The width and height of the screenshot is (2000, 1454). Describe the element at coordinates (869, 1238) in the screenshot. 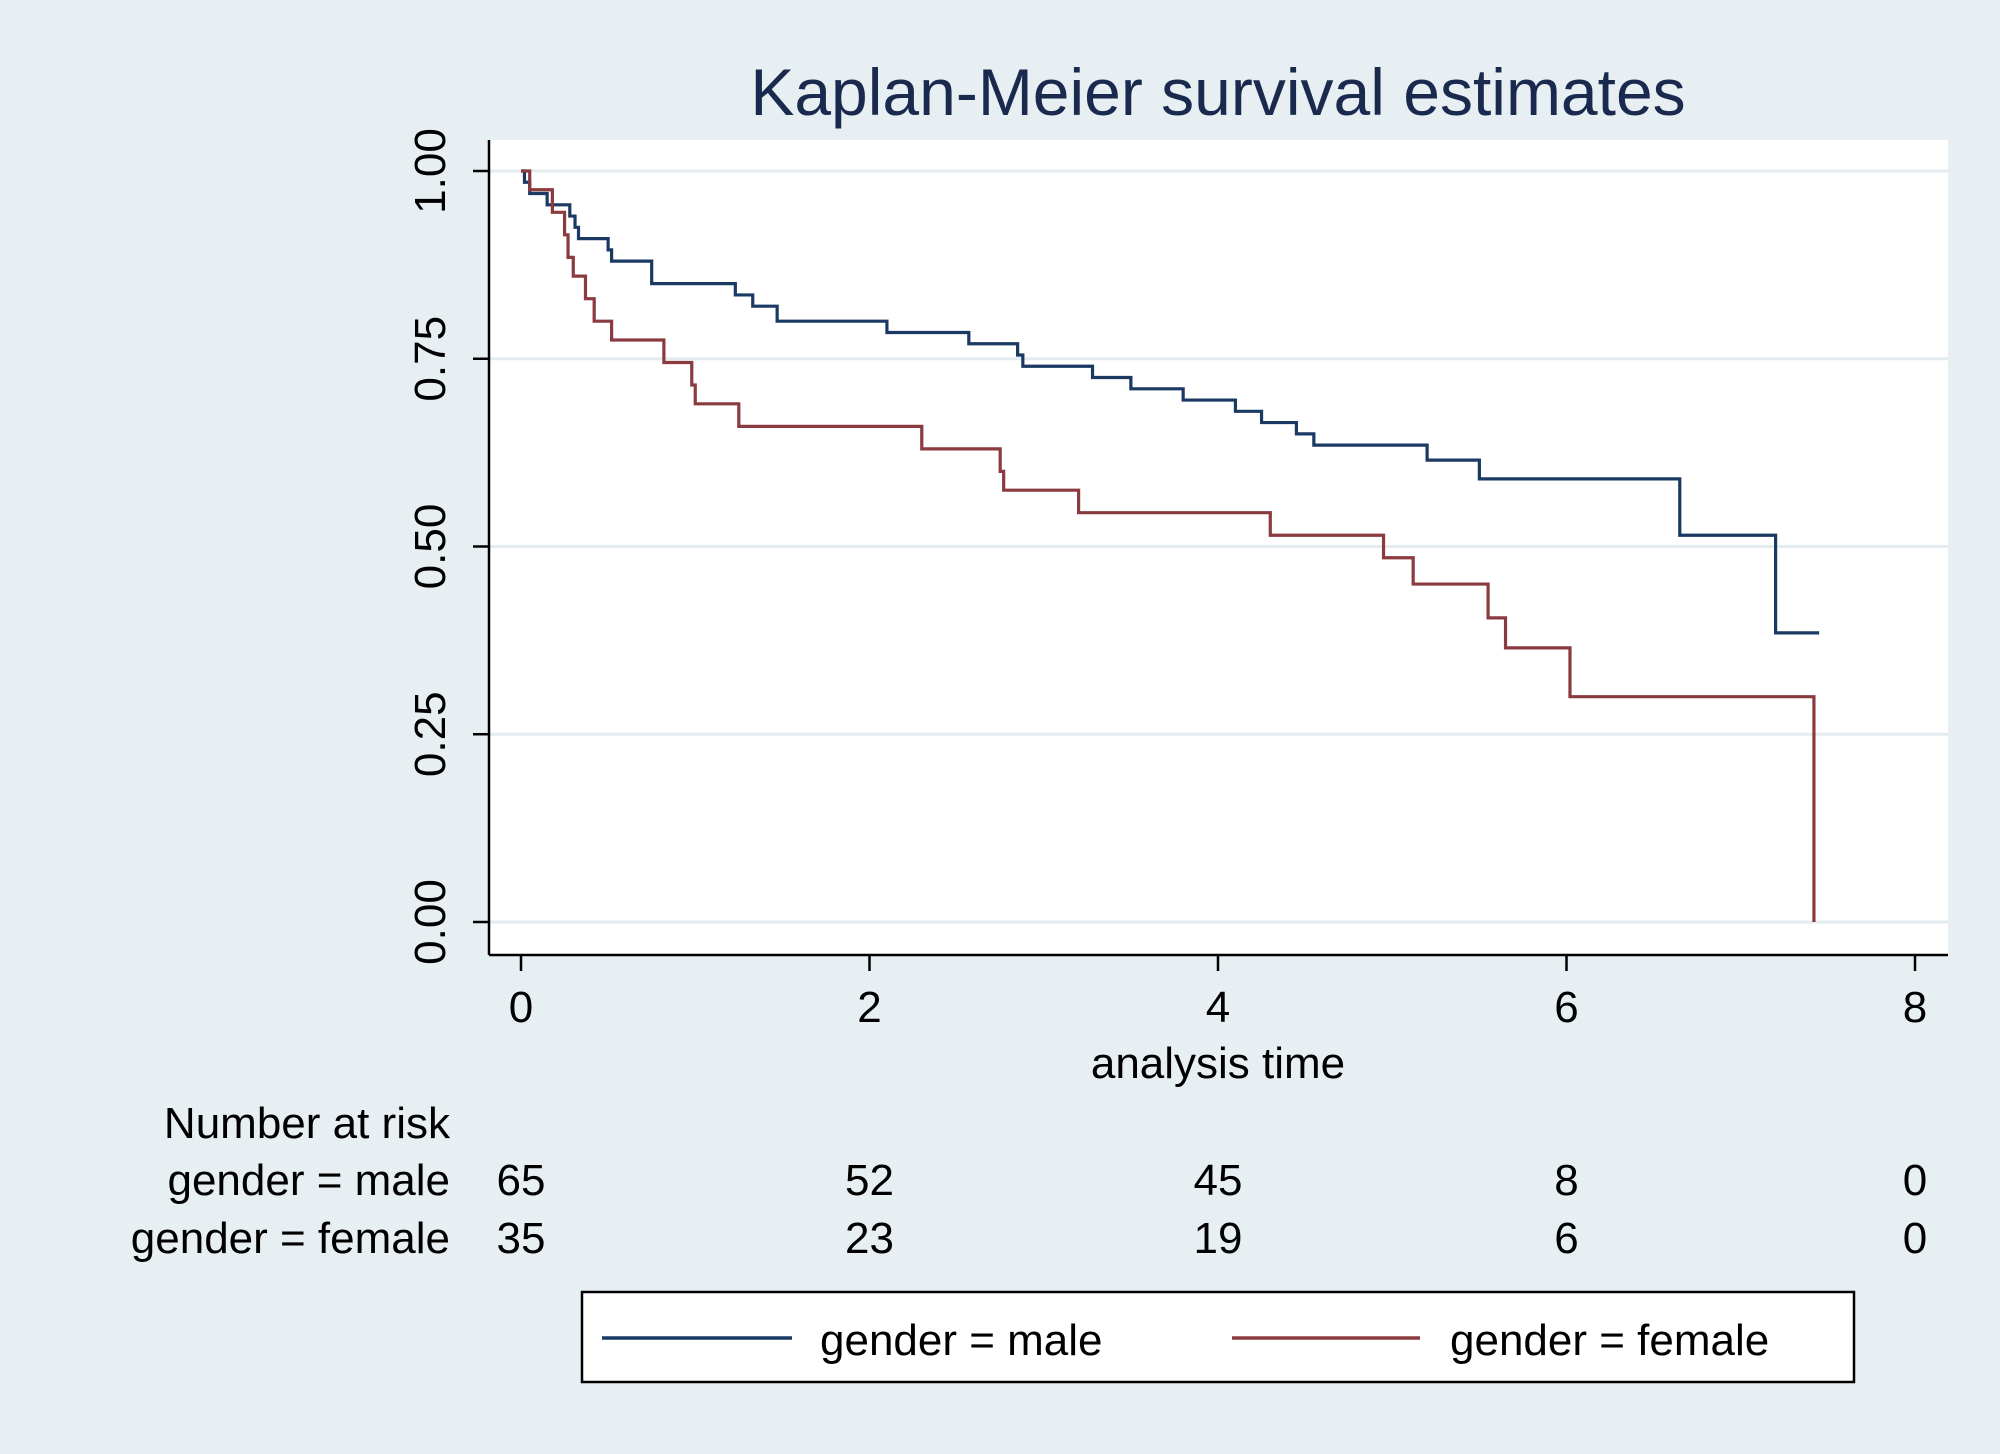

I see `risk-value: 23` at that location.